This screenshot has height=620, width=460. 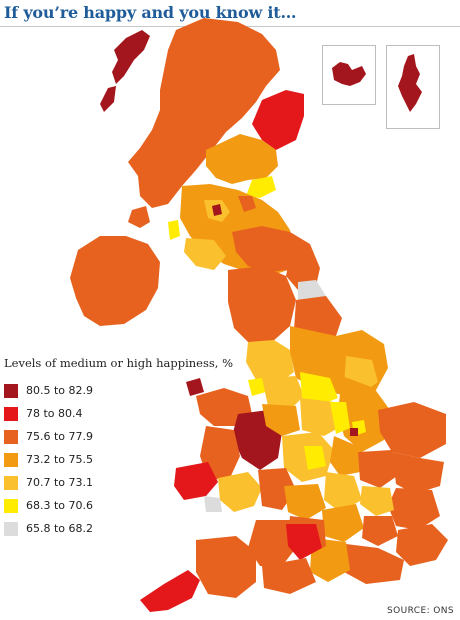 What do you see at coordinates (60, 390) in the screenshot?
I see `legend-item-label: 80.5 to 82.9` at bounding box center [60, 390].